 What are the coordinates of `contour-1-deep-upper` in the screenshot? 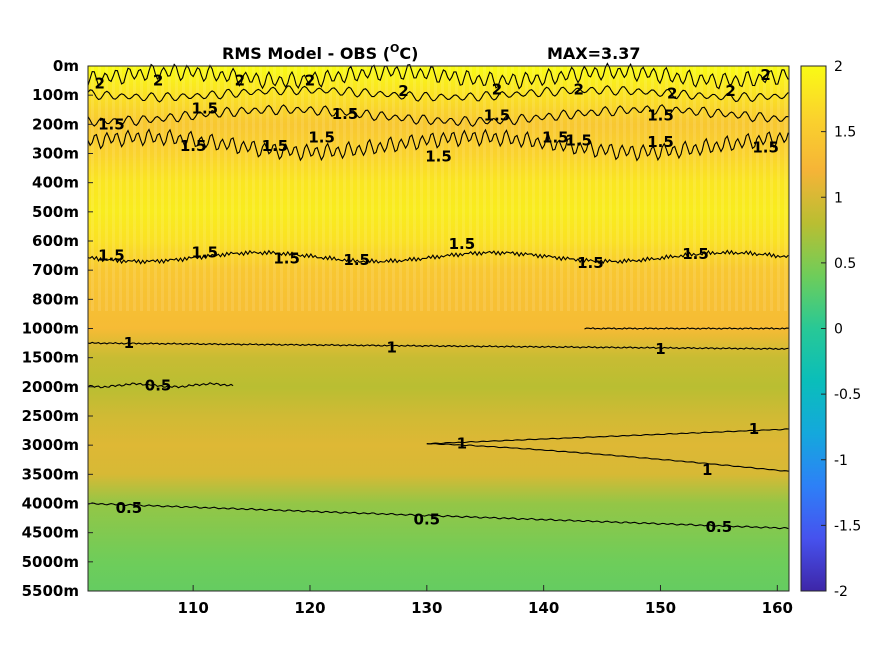 It's located at (607, 436).